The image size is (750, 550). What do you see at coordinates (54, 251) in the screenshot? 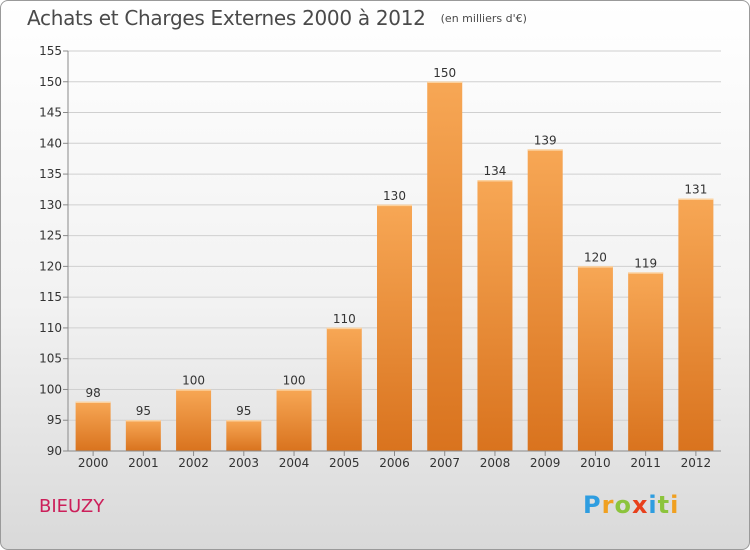
I see `y-axis: 90 95 100 105 110 115 120 125 130 135 140 145 150 155` at bounding box center [54, 251].